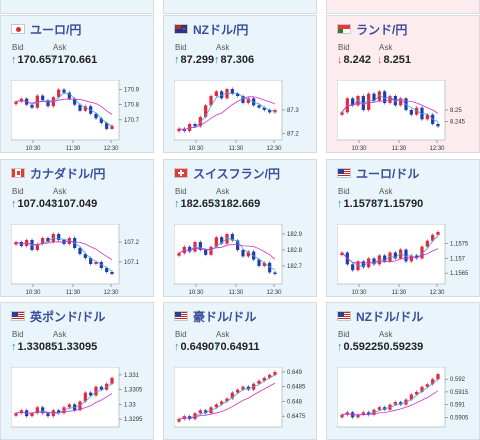  What do you see at coordinates (390, 316) in the screenshot?
I see `currency-pair-link: NZドル/ドル` at bounding box center [390, 316].